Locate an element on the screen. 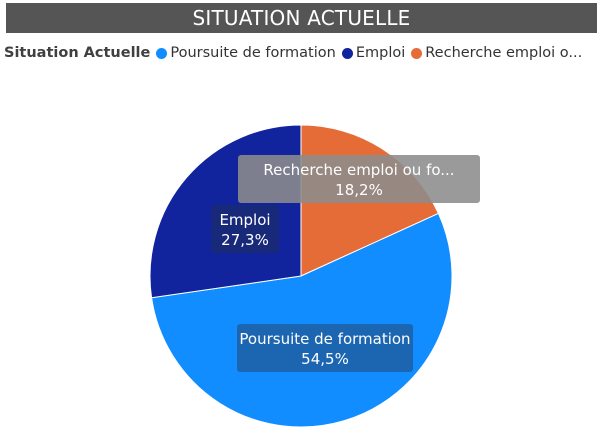  legend-item-poursuite: Poursuite de formation is located at coordinates (246, 53).